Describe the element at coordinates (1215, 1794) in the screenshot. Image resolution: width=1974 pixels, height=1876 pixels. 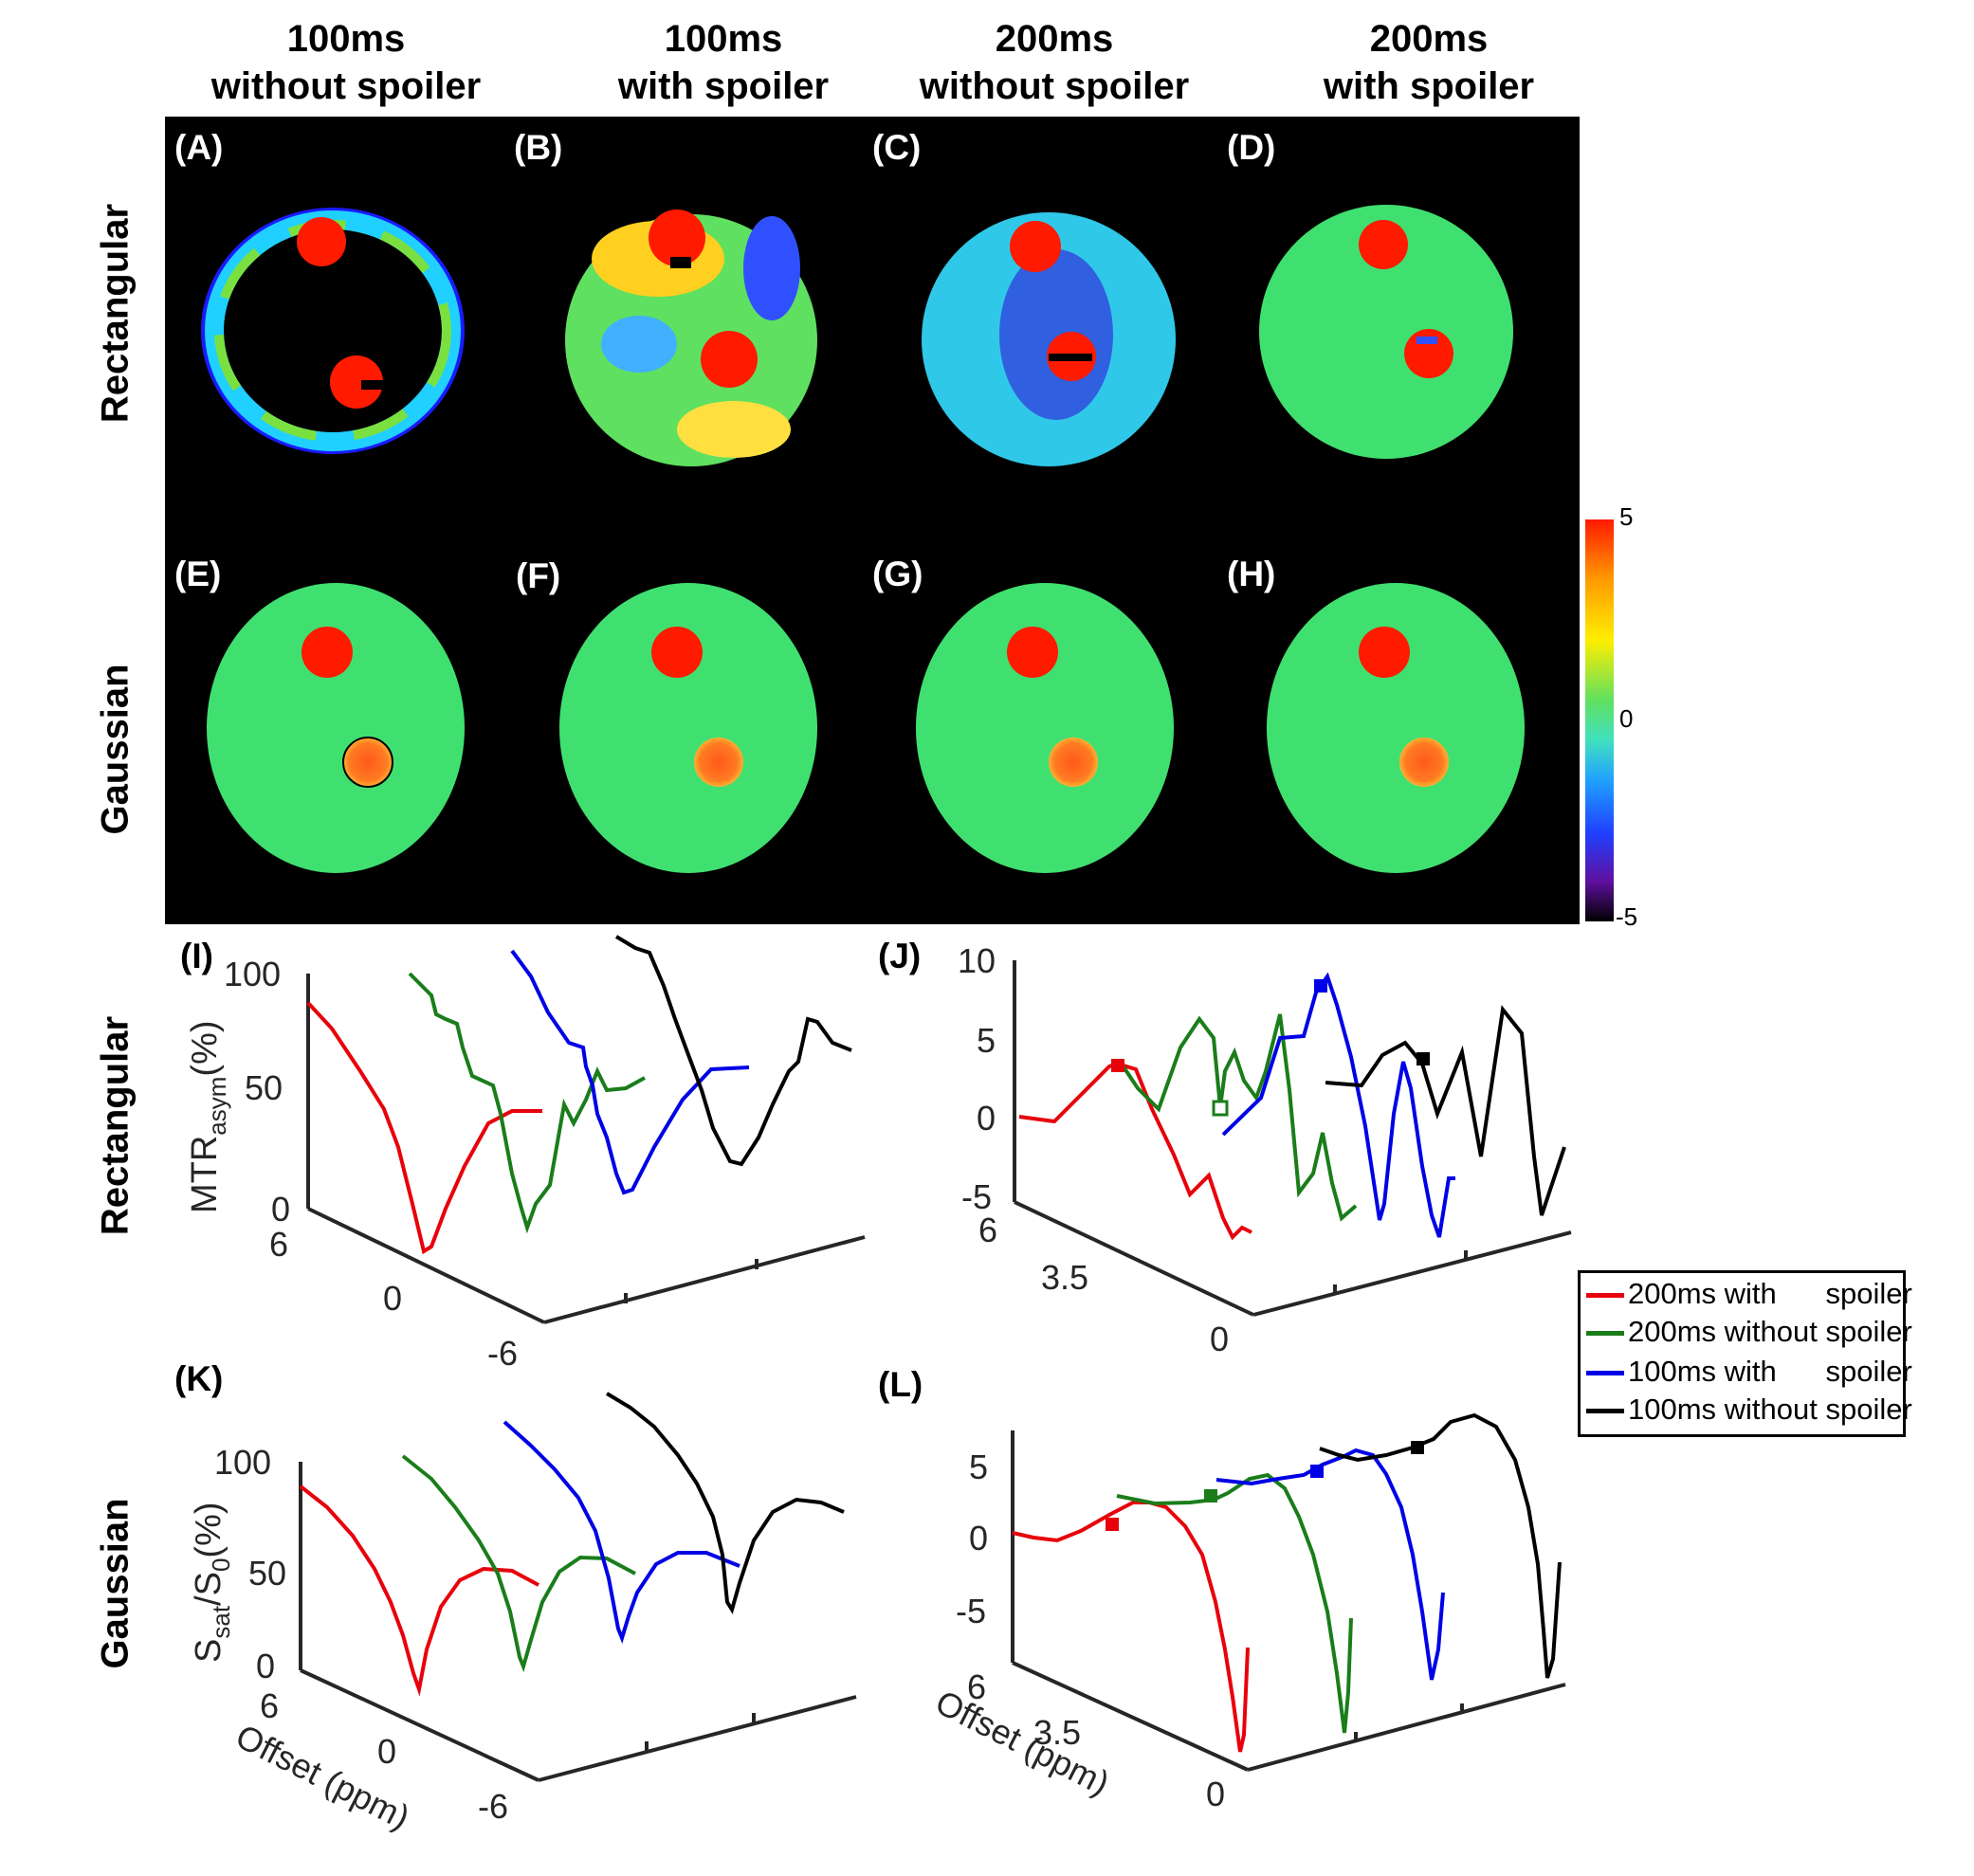
I see `plot-l-xtick-0: 0` at that location.